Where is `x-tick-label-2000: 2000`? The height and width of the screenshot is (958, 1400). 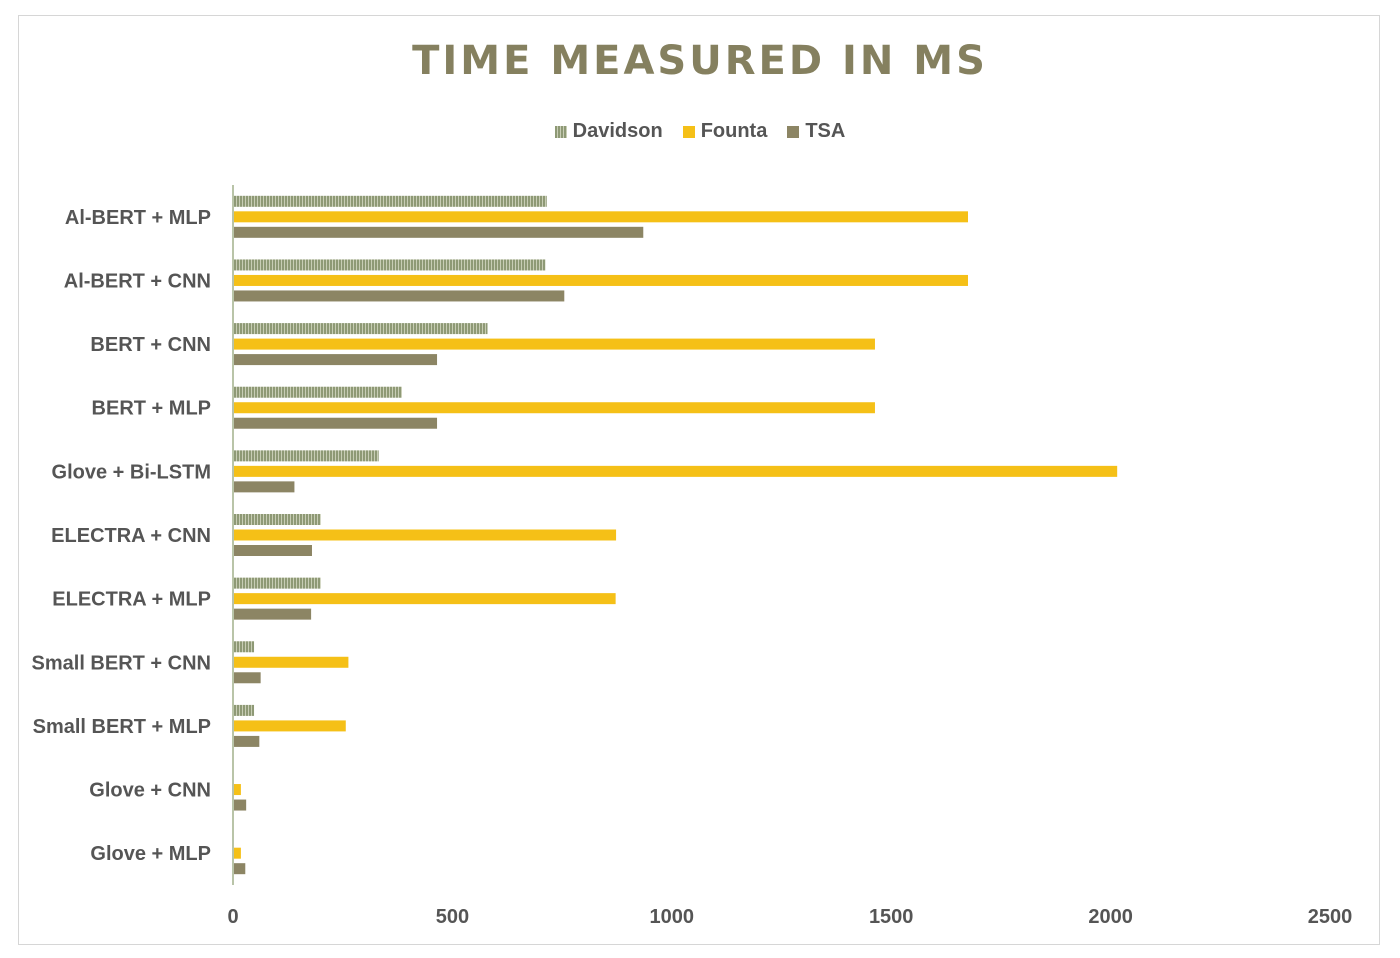
x-tick-label-2000: 2000 is located at coordinates (1110, 917).